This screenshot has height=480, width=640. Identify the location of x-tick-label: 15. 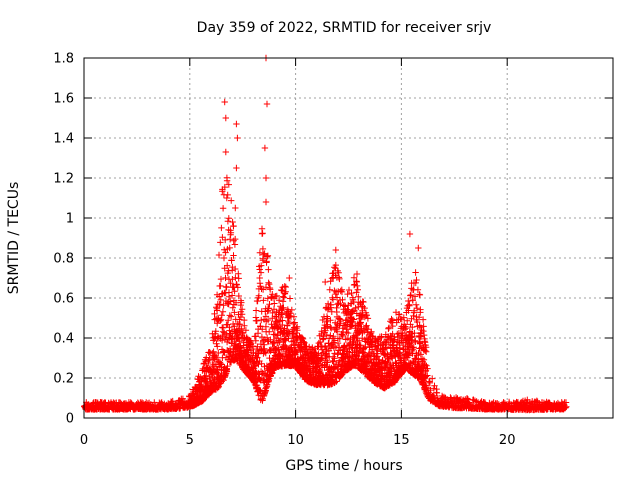
(401, 440).